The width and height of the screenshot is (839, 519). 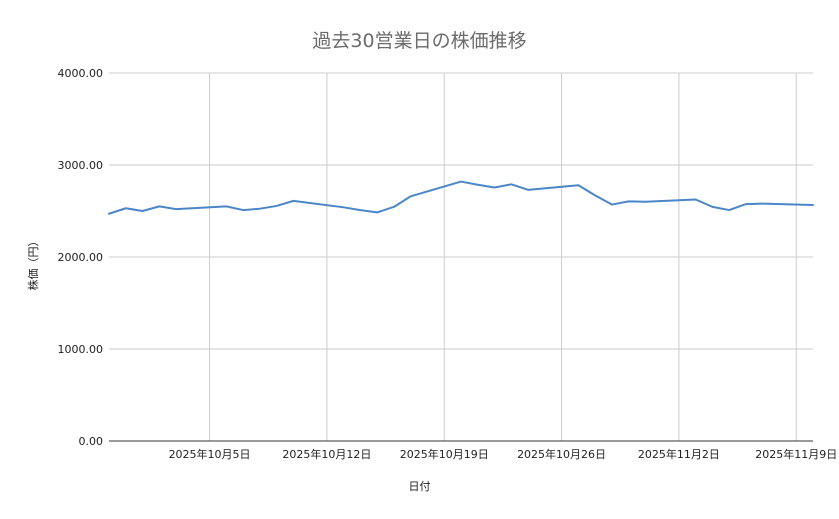 What do you see at coordinates (561, 454) in the screenshot?
I see `x-tick-label: 2025年10月26日` at bounding box center [561, 454].